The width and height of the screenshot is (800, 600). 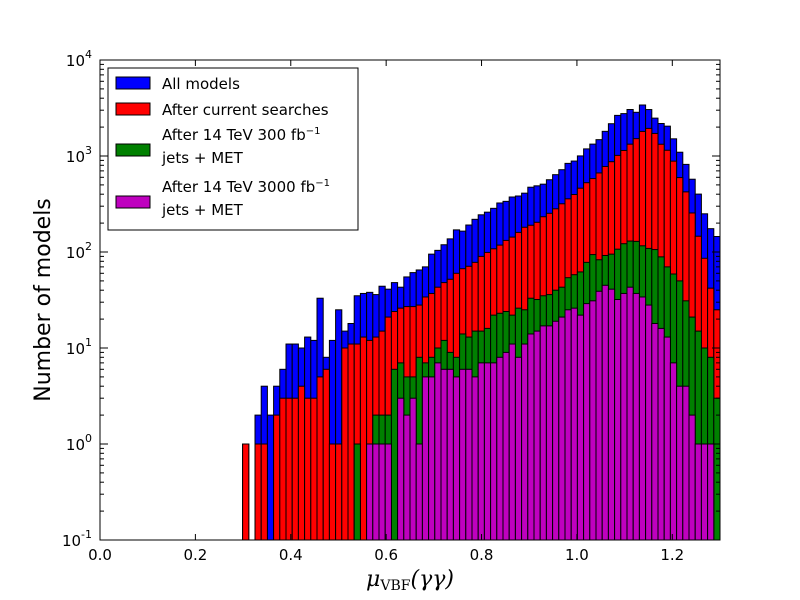 What do you see at coordinates (217, 146) in the screenshot?
I see `legend-item-300fb: After 14 TeV 300 fb−1 jets + MET` at bounding box center [217, 146].